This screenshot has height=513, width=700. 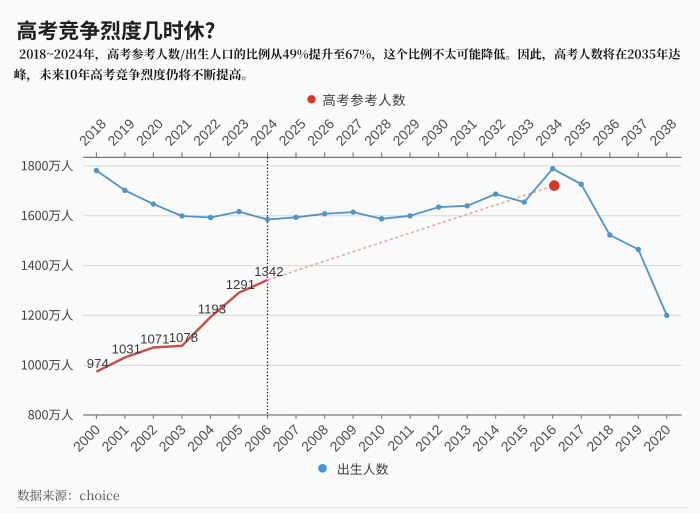 I want to click on svg-text: 2028, so click(x=377, y=131).